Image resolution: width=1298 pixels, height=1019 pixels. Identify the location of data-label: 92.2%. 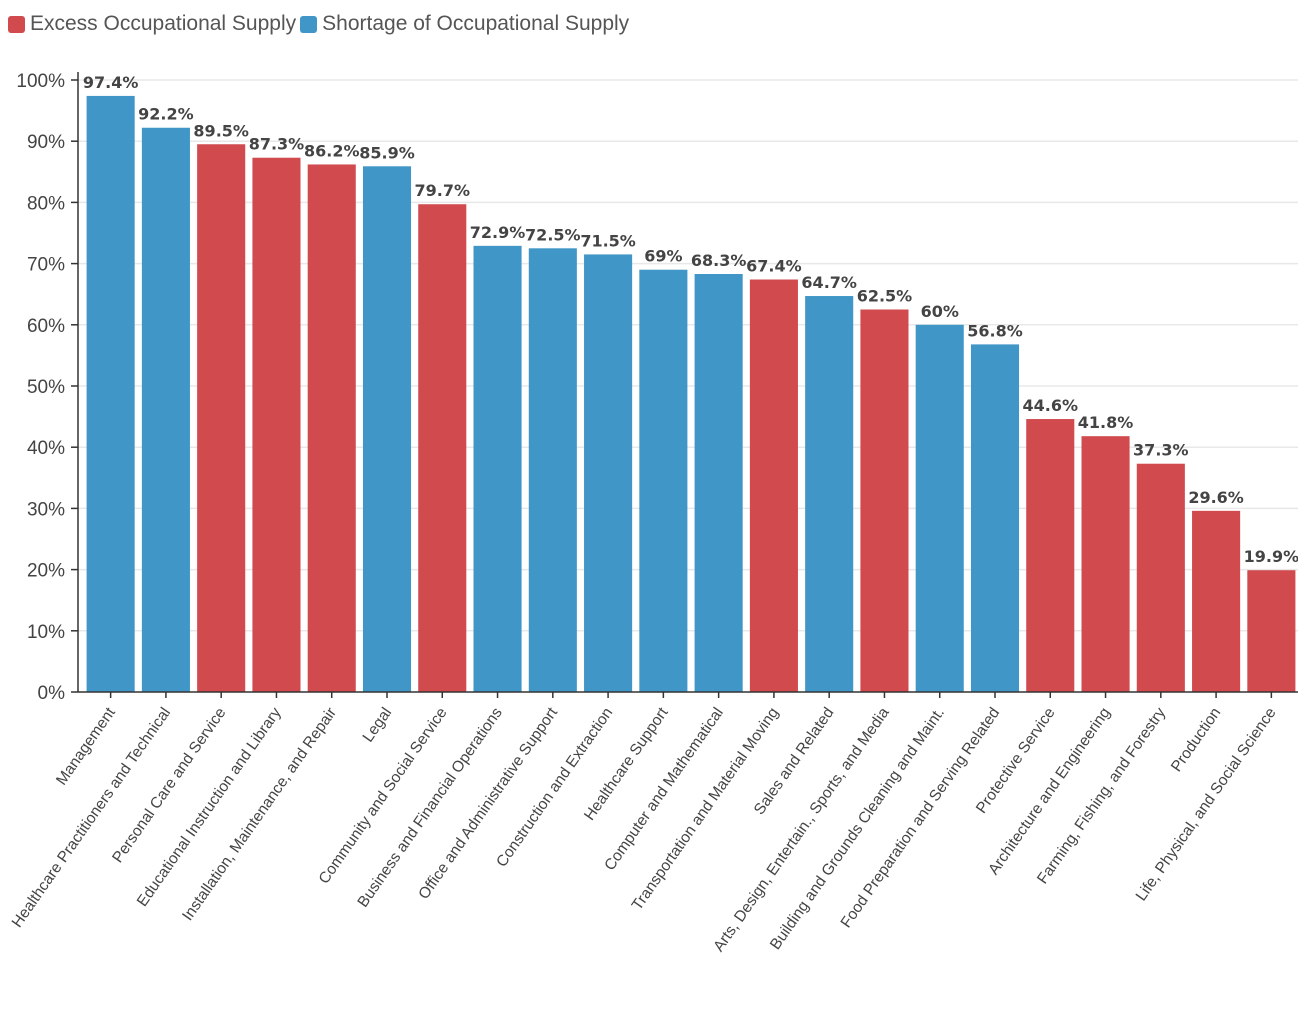
(166, 114).